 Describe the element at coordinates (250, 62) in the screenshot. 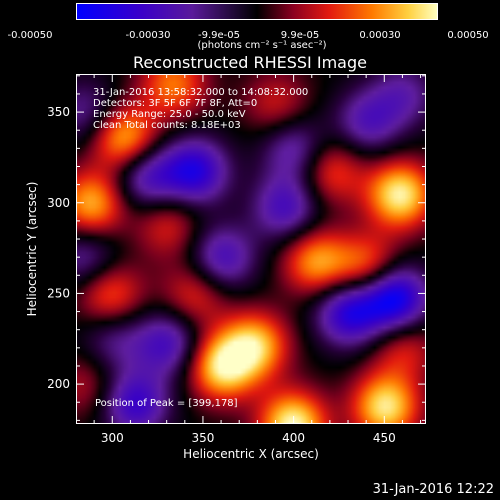

I see `chart-title: Reconstructed RHESSI Image` at that location.